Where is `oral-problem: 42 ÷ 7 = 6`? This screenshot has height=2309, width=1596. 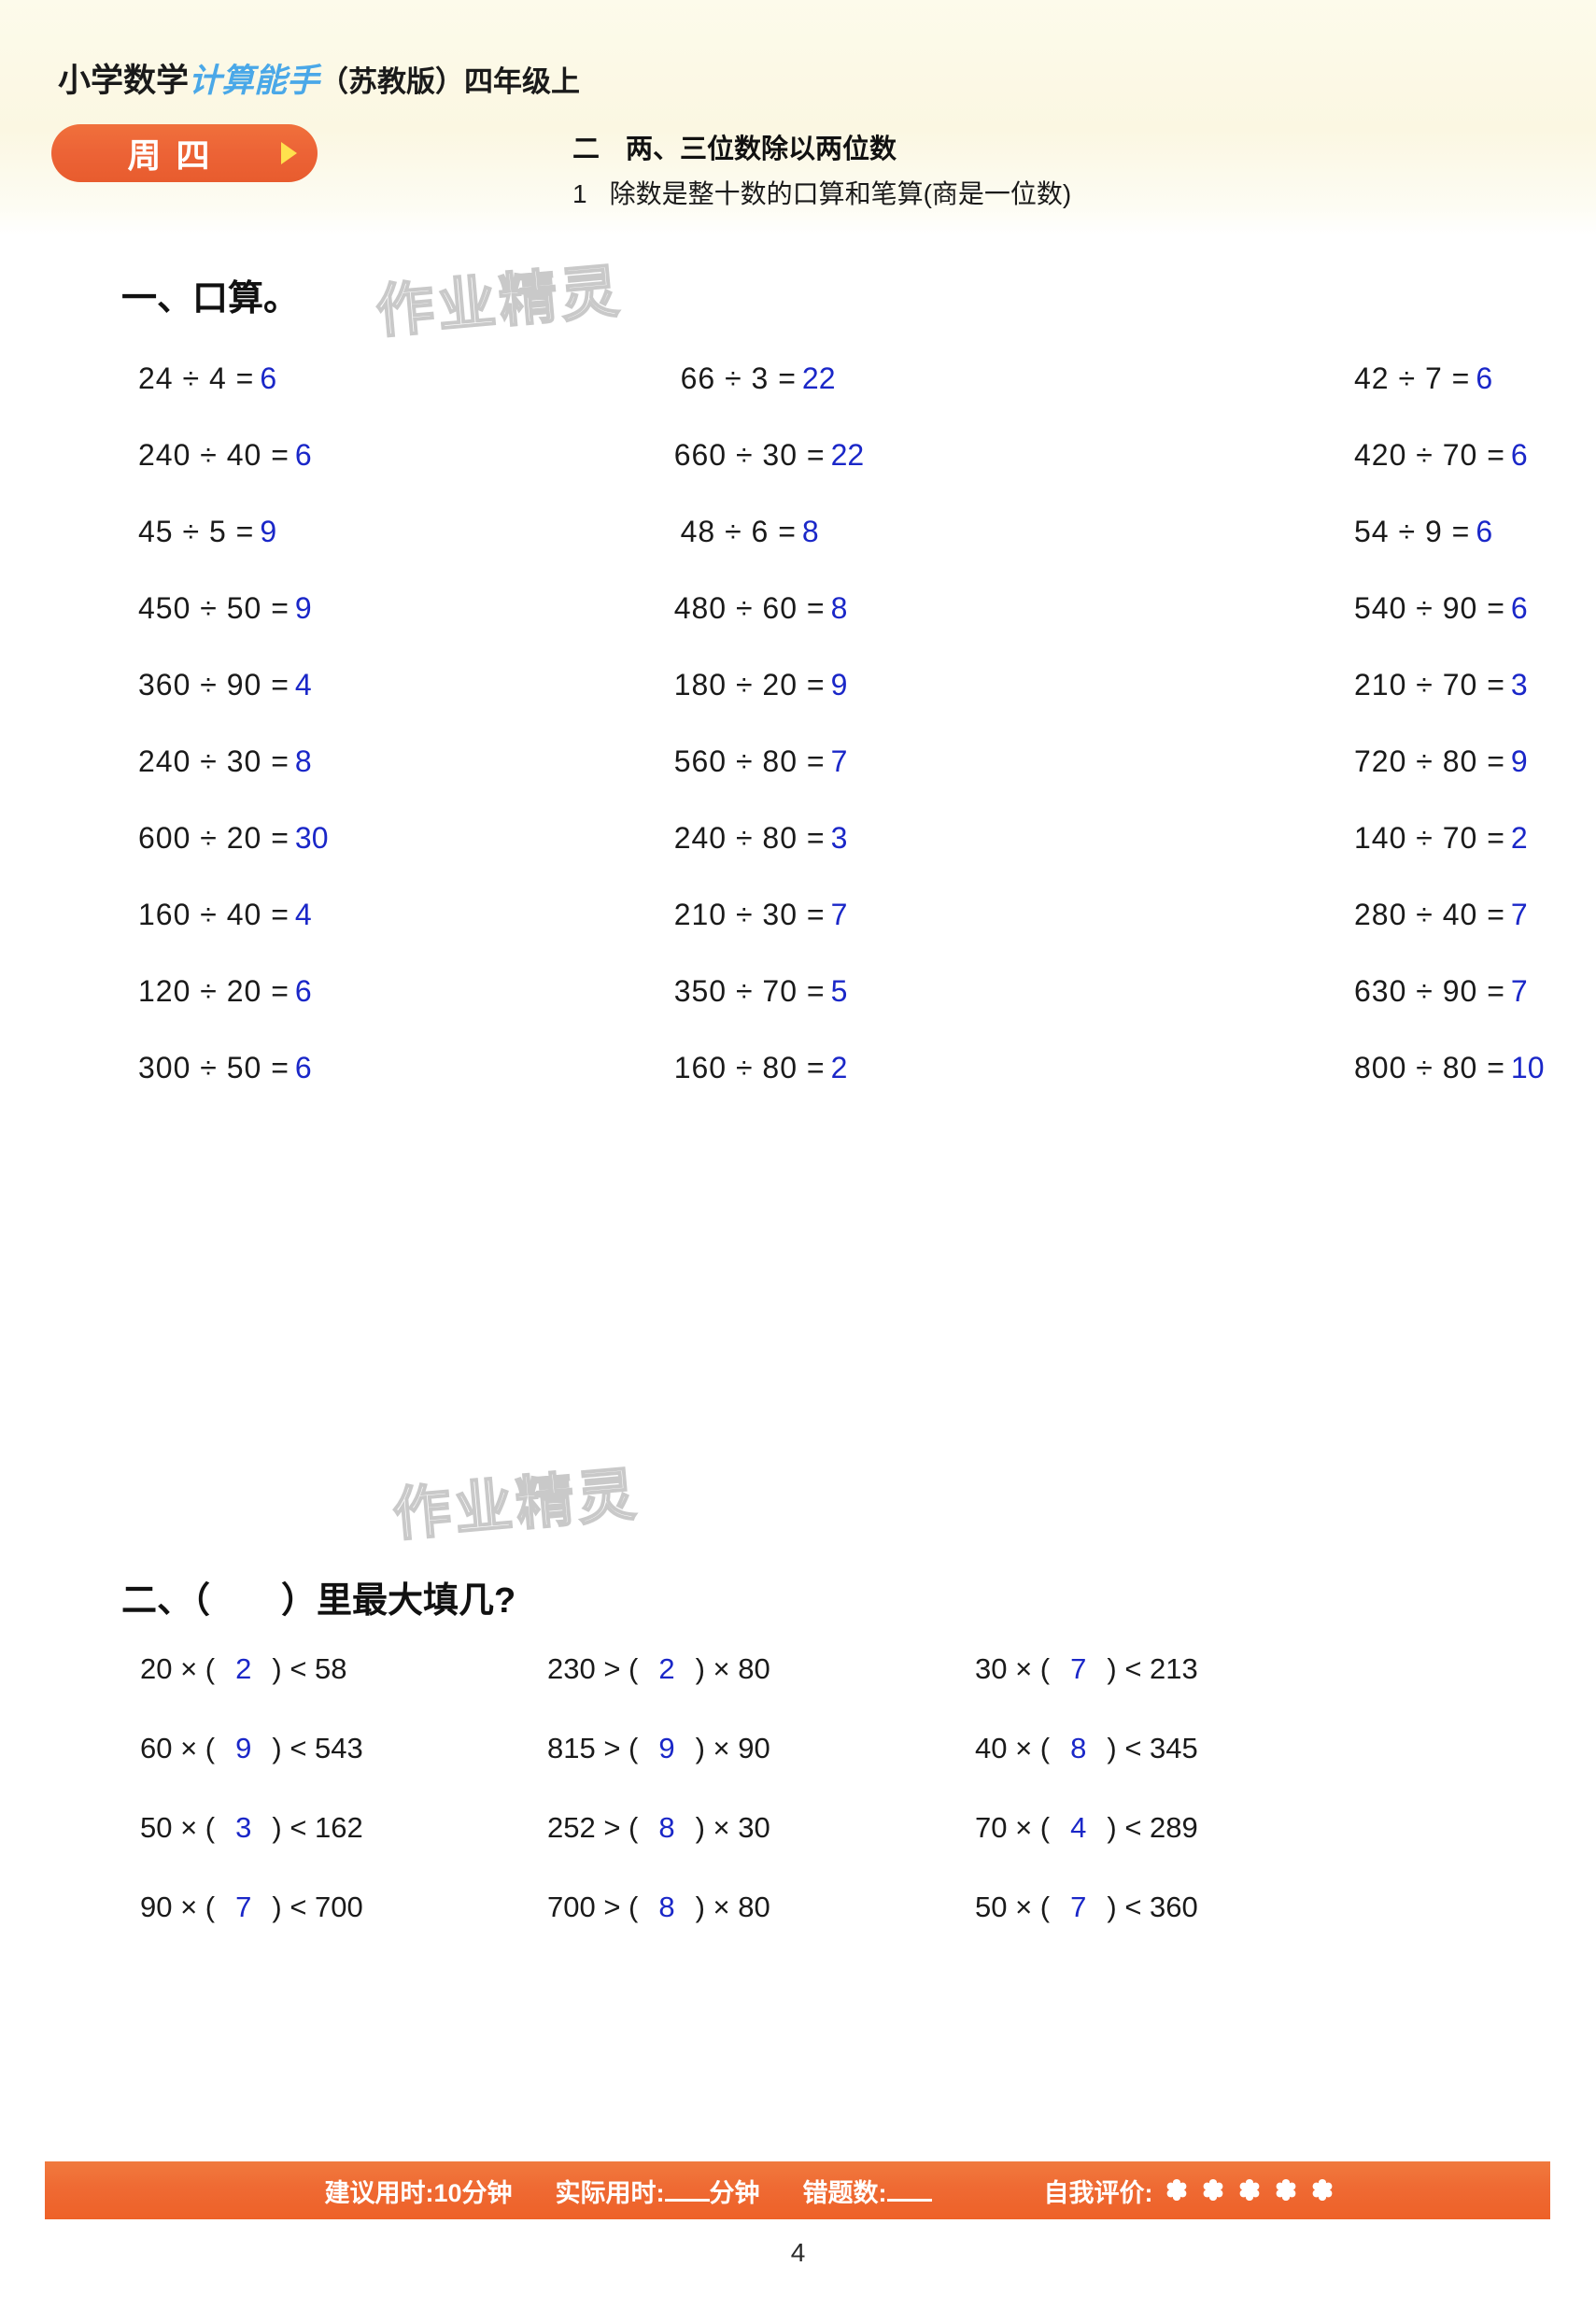
oral-problem: 42 ÷ 7 = 6 is located at coordinates (1195, 396).